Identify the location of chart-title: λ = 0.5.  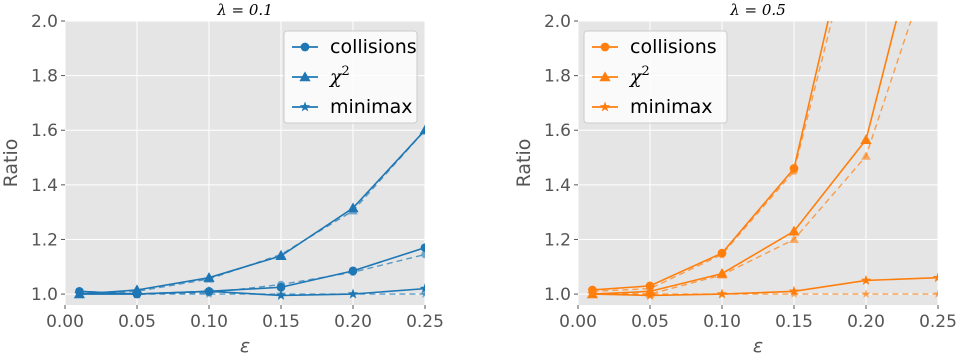
(757, 10).